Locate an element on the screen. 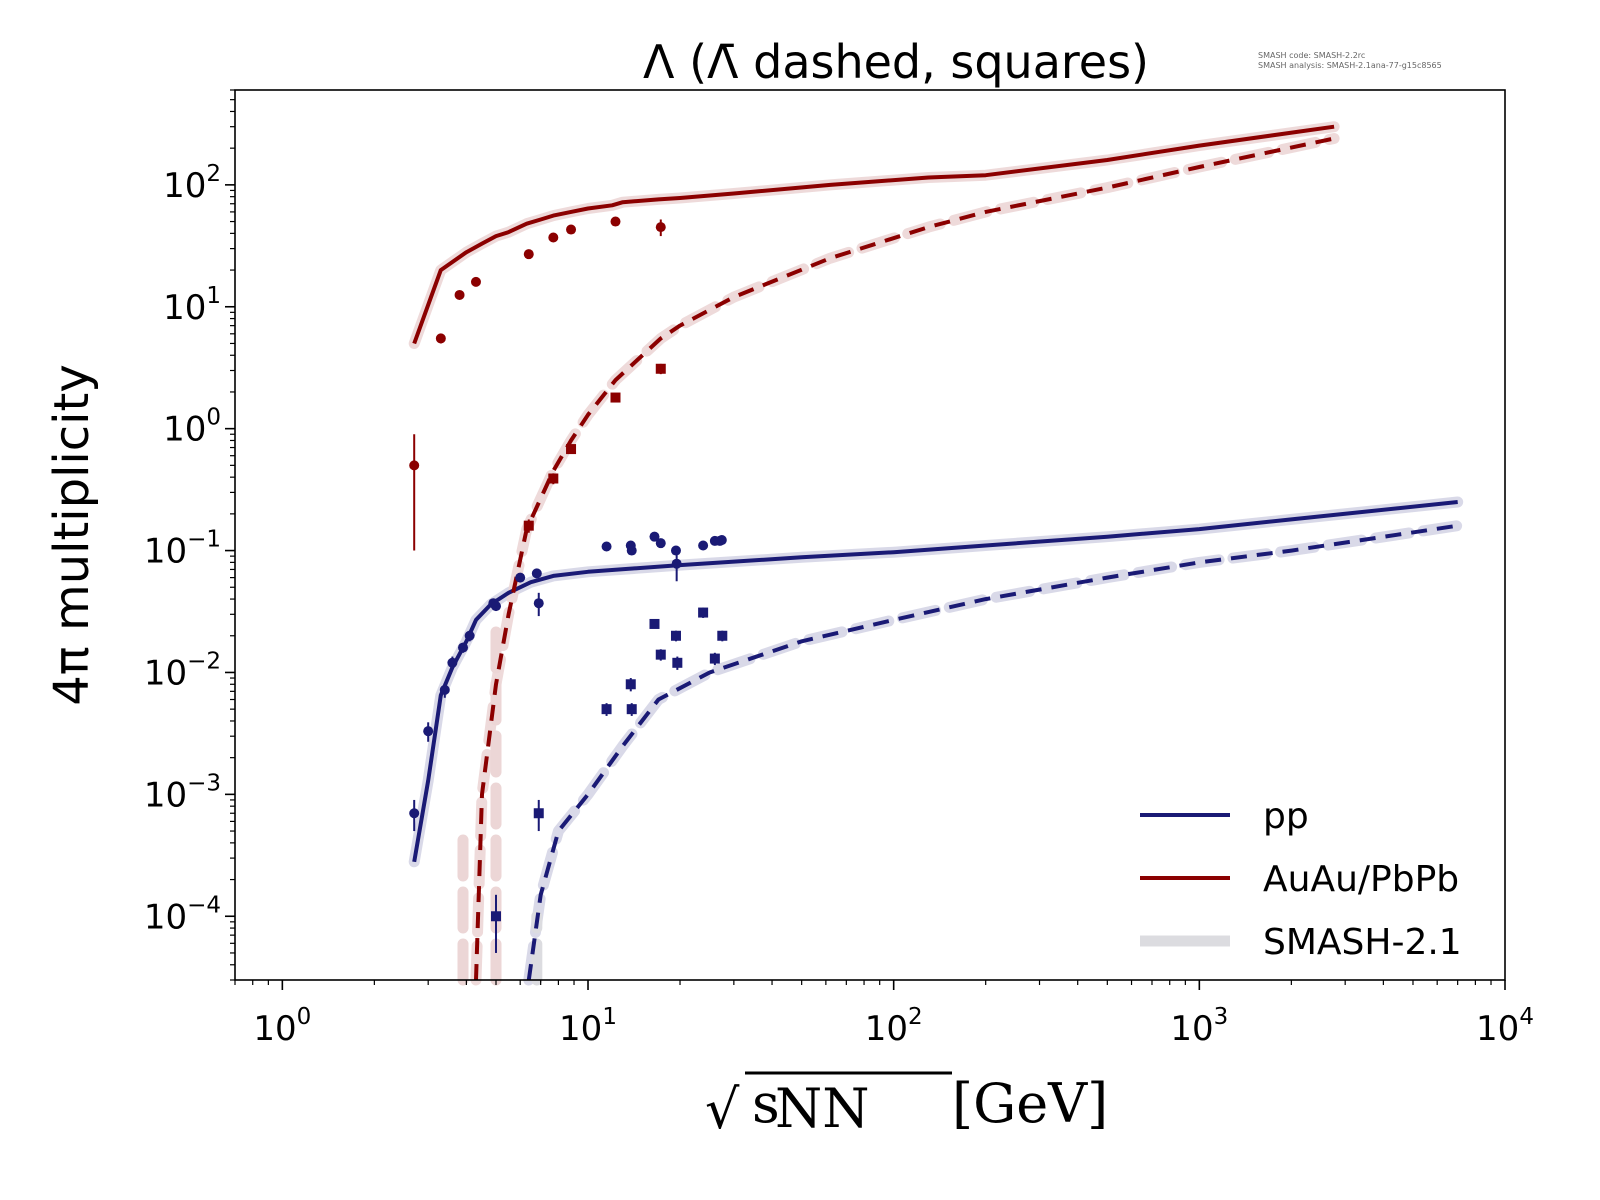 The width and height of the screenshot is (1600, 1200). x-tick-label: 10⁴ is located at coordinates (1505, 1026).